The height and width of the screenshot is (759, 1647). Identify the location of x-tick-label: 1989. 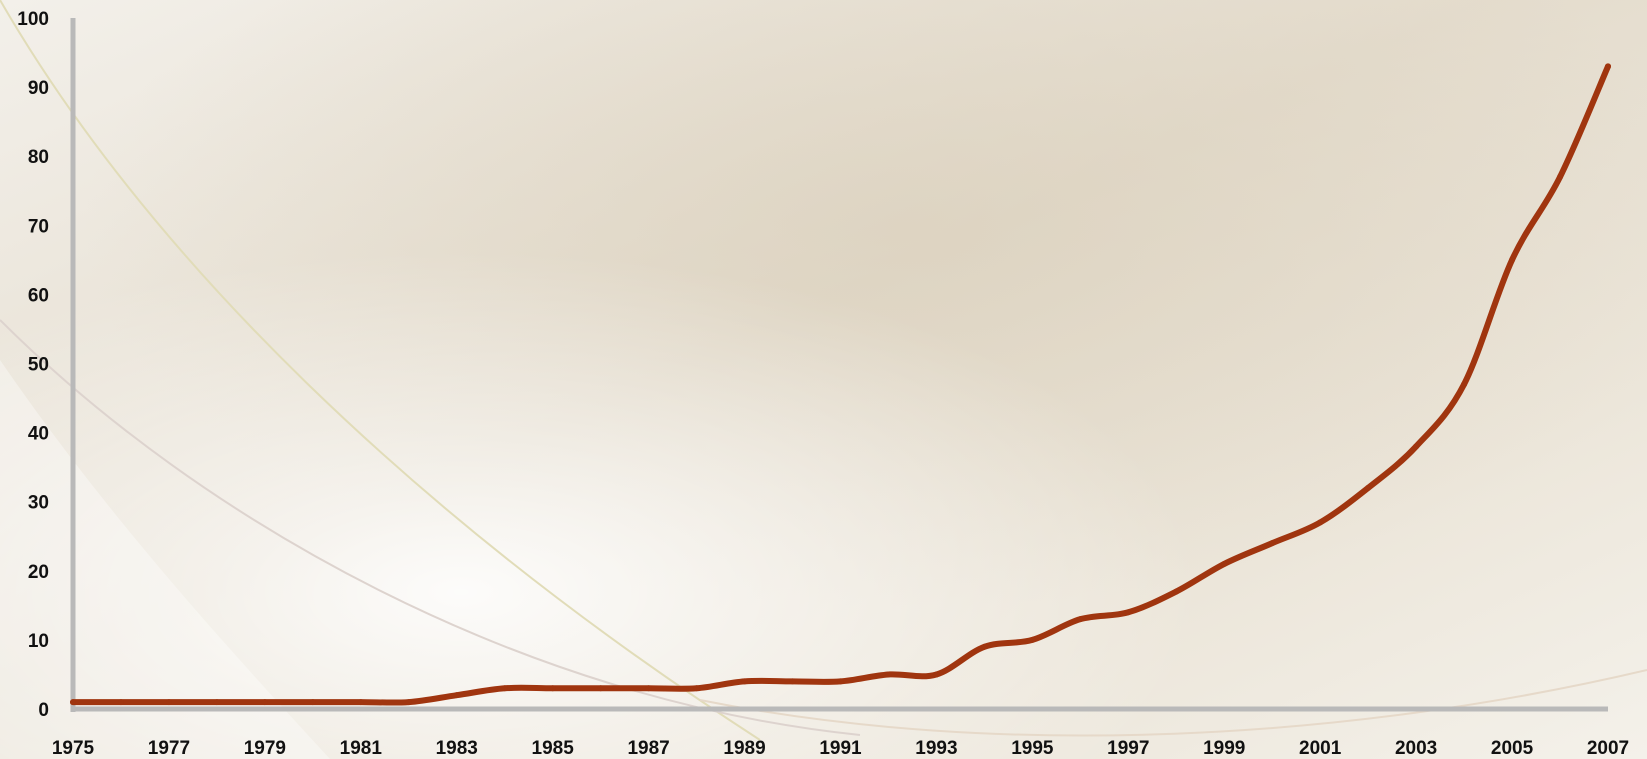
(744, 748).